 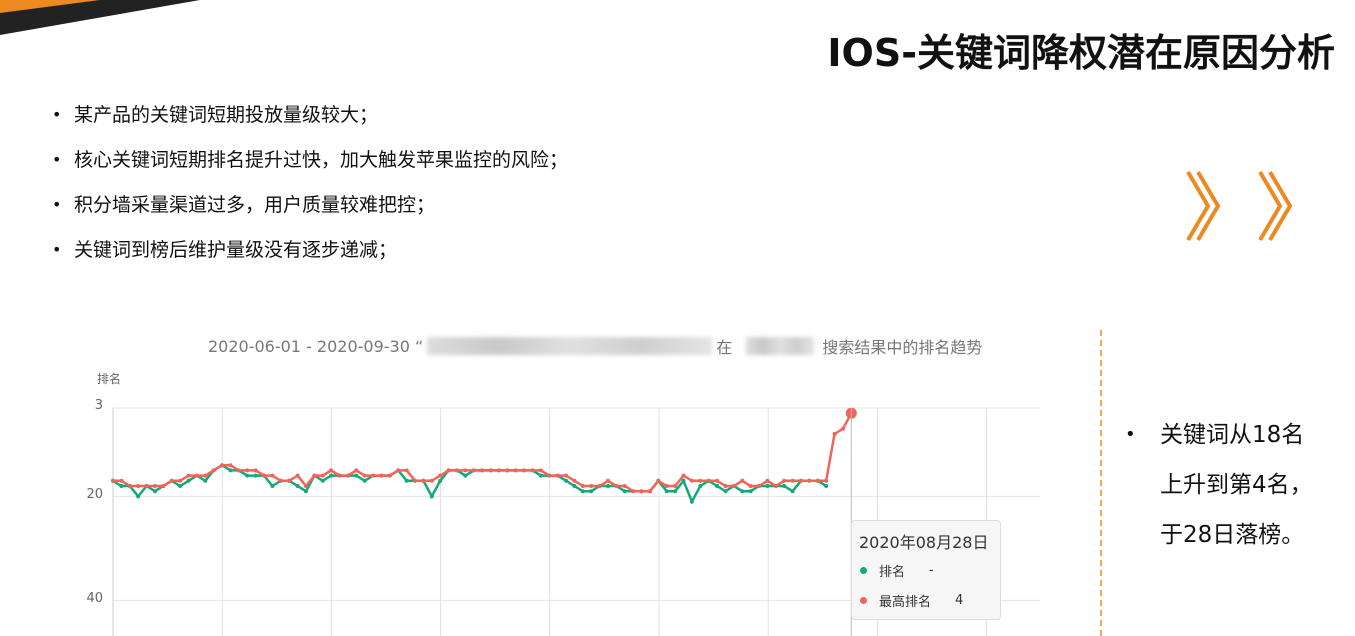 I want to click on y-tick: 3, so click(x=98, y=405).